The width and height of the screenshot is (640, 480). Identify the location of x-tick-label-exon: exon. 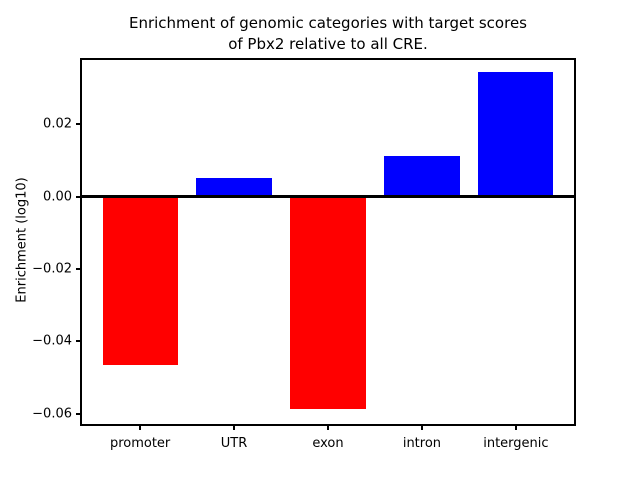
(328, 443).